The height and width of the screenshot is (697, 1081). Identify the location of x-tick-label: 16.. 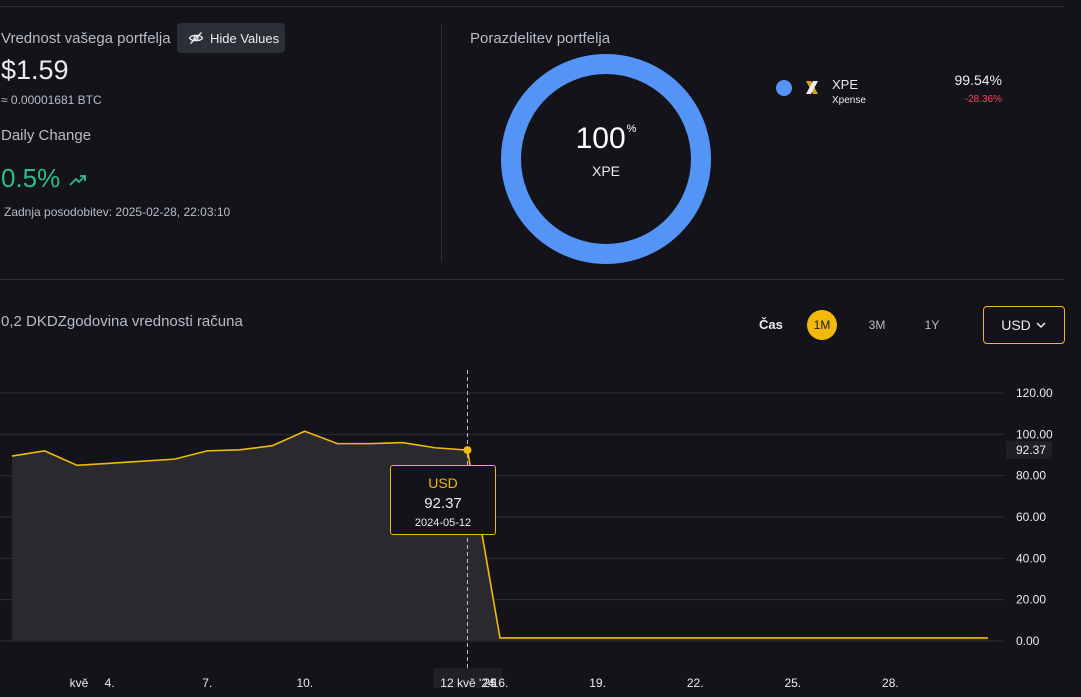
(500, 683).